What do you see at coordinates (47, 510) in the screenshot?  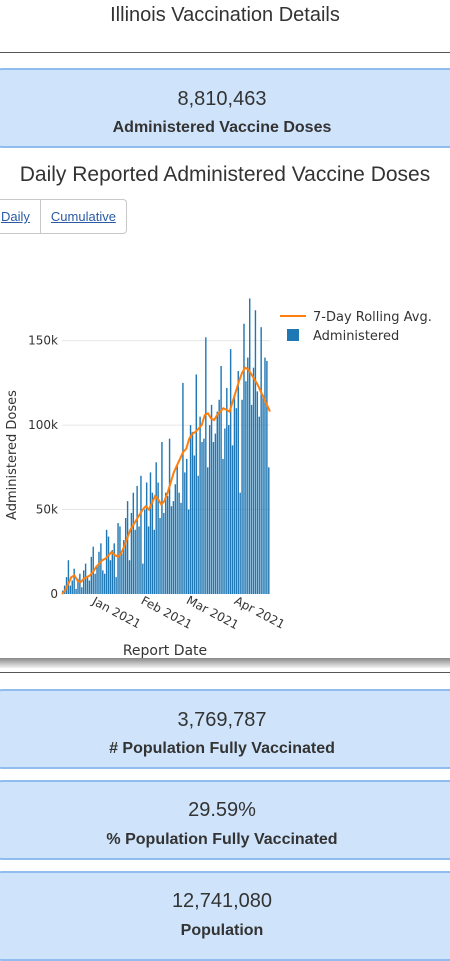 I see `y-tick-label: 50k` at bounding box center [47, 510].